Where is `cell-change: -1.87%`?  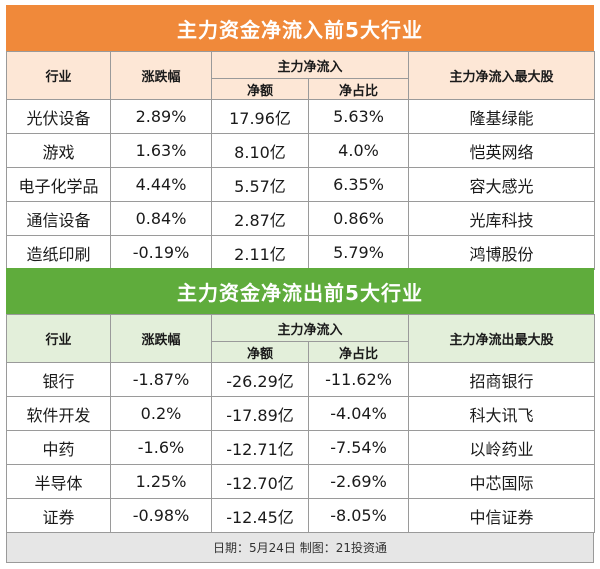 cell-change: -1.87% is located at coordinates (161, 379).